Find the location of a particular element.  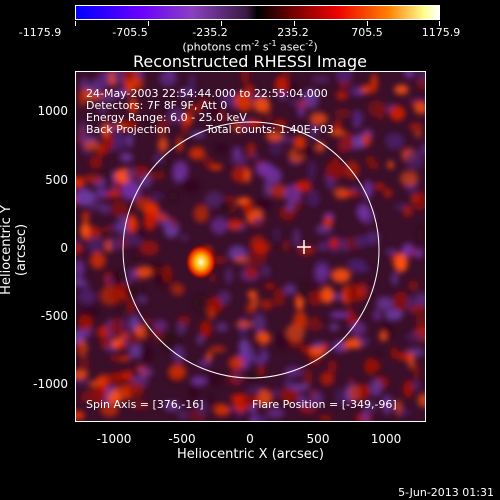

time-range-label: 24-May-2003 22:54:44.000 to 22:55:04.000 is located at coordinates (207, 93).